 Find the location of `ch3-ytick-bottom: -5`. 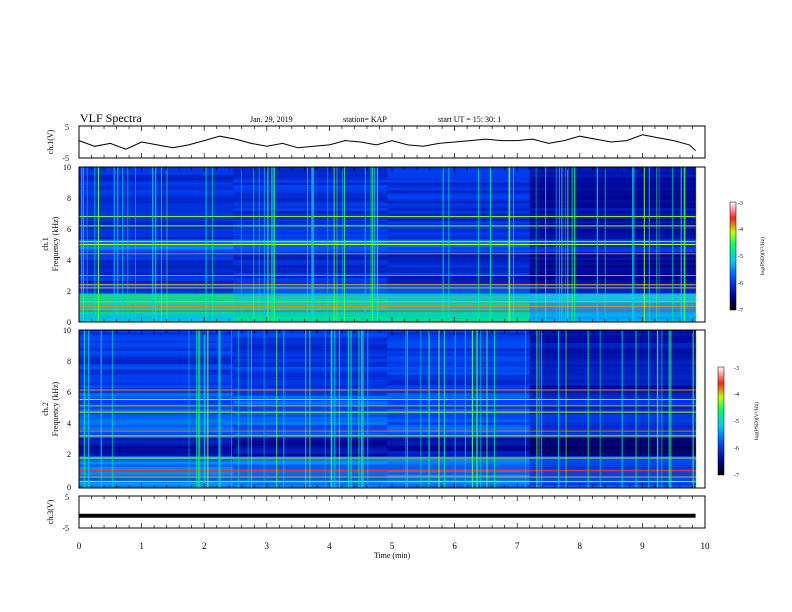

ch3-ytick-bottom: -5 is located at coordinates (65, 528).